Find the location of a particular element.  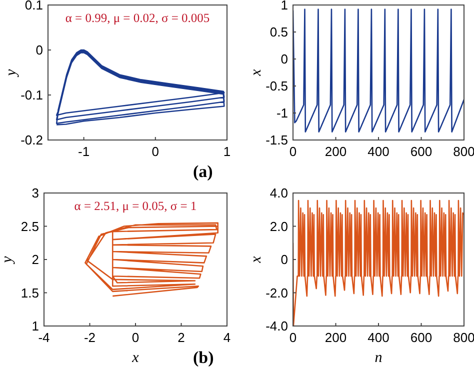

y-tick-label: 2 is located at coordinates (35, 259).